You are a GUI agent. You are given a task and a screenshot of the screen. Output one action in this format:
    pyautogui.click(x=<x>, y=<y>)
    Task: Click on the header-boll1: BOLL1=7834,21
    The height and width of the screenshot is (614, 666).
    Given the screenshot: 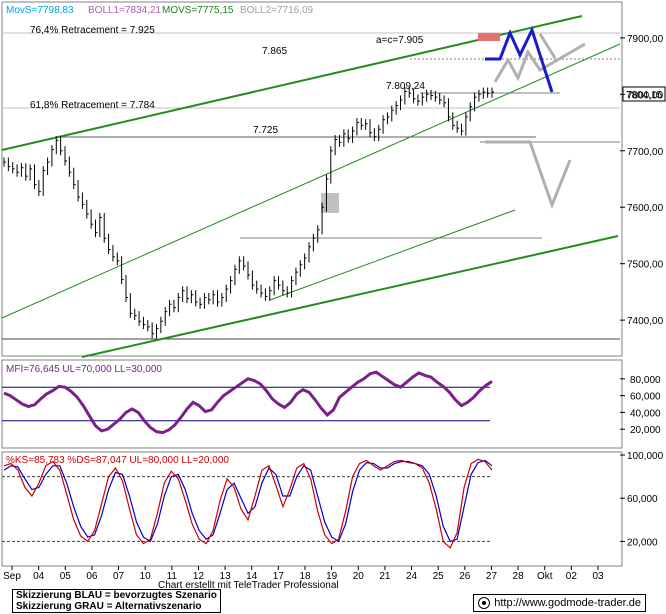 What is the action you would take?
    pyautogui.click(x=125, y=10)
    